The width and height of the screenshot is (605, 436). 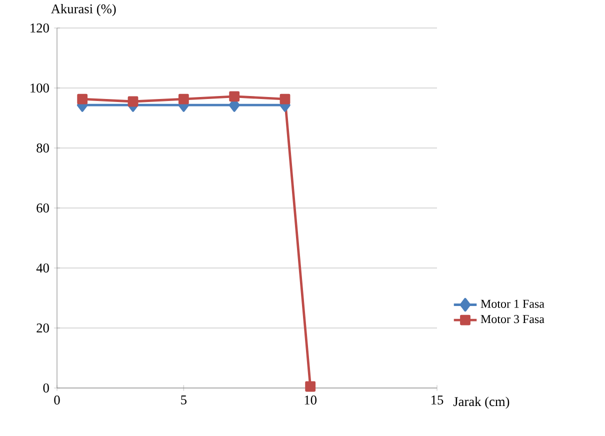 I want to click on y-tick-label: 20, so click(x=42, y=328).